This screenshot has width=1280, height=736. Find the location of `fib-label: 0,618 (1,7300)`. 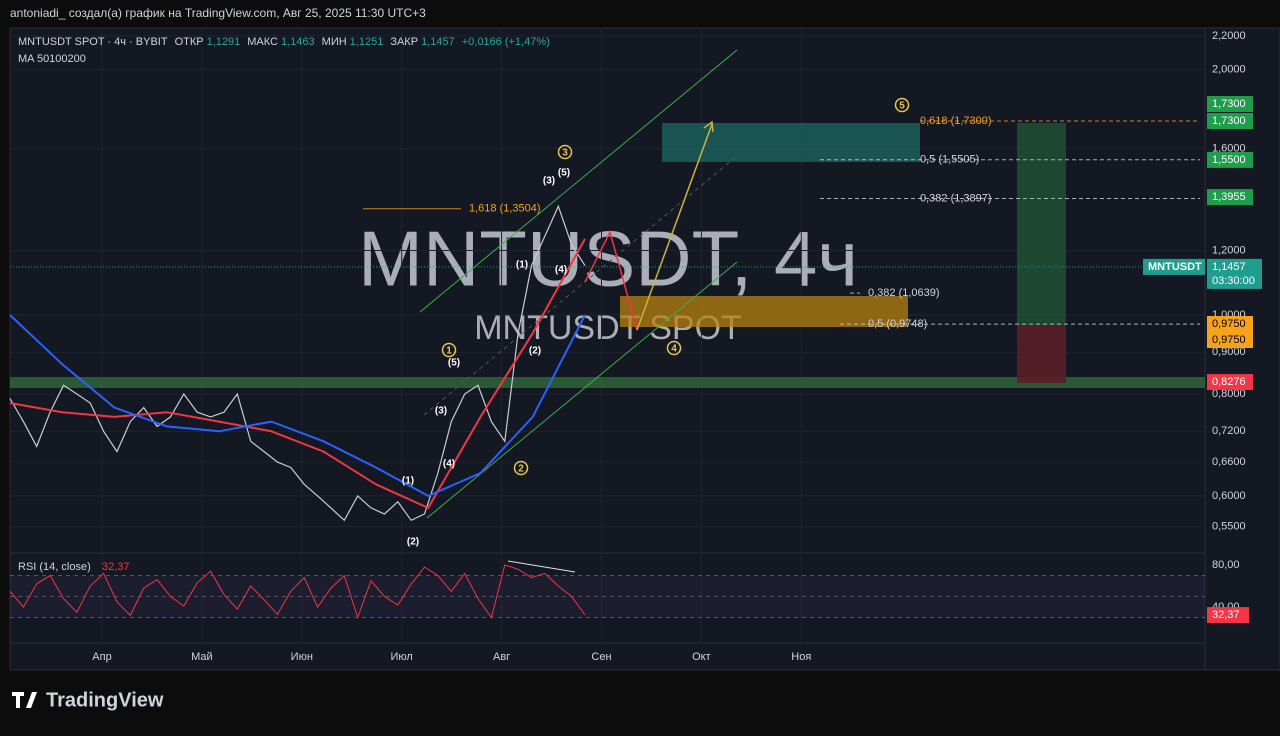

fib-label: 0,618 (1,7300) is located at coordinates (956, 121).